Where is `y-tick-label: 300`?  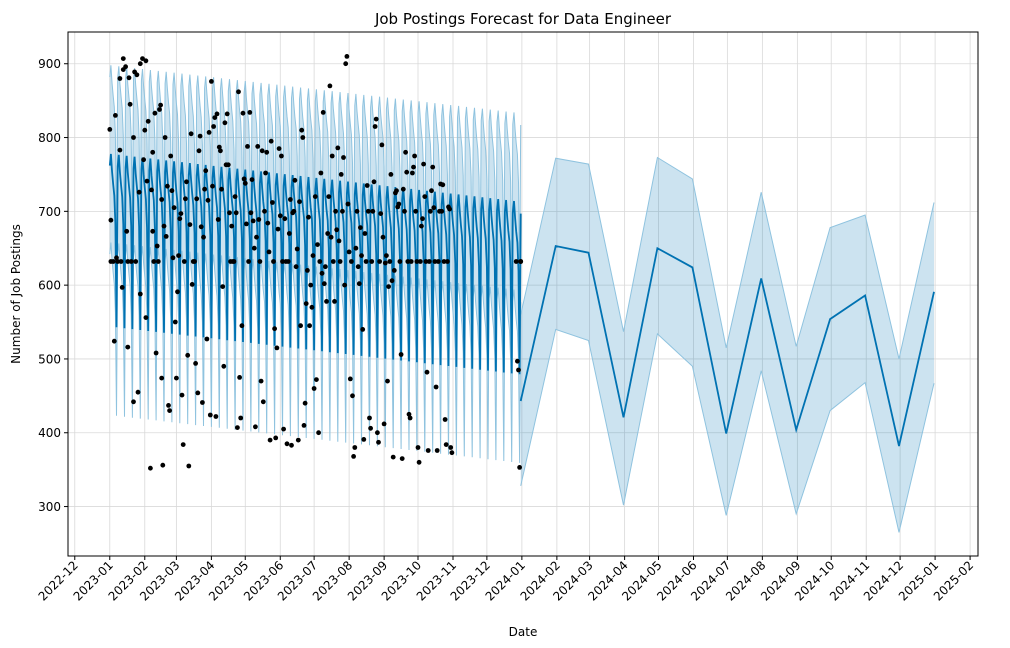 y-tick-label: 300 is located at coordinates (49, 507).